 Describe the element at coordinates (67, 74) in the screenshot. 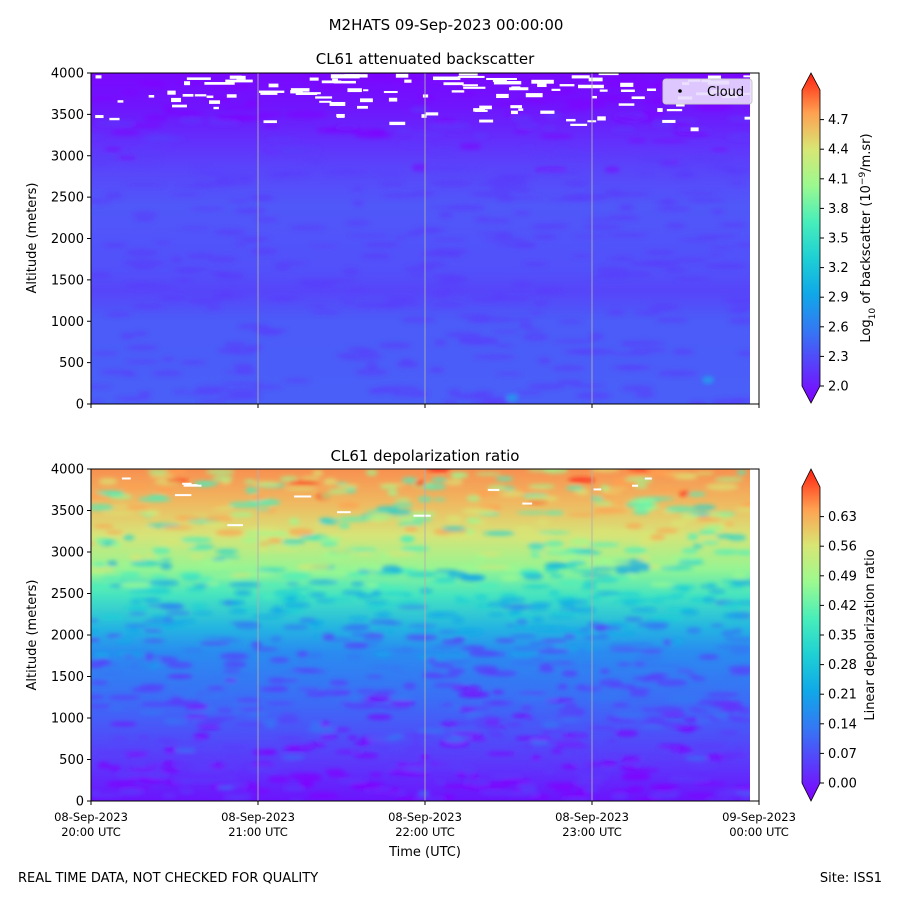

I see `backscatter-ytick-label: 4000` at that location.